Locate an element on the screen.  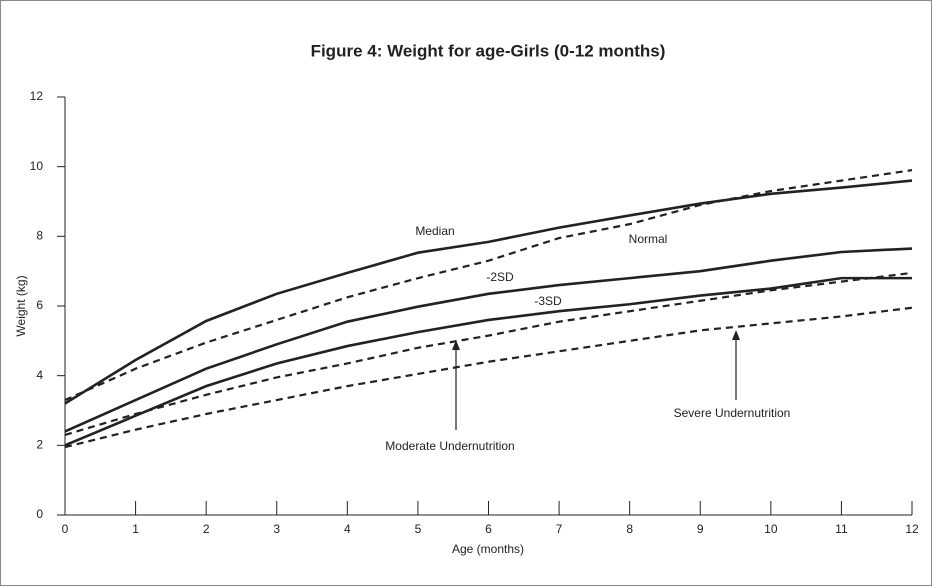
series-label: -2SD is located at coordinates (500, 277).